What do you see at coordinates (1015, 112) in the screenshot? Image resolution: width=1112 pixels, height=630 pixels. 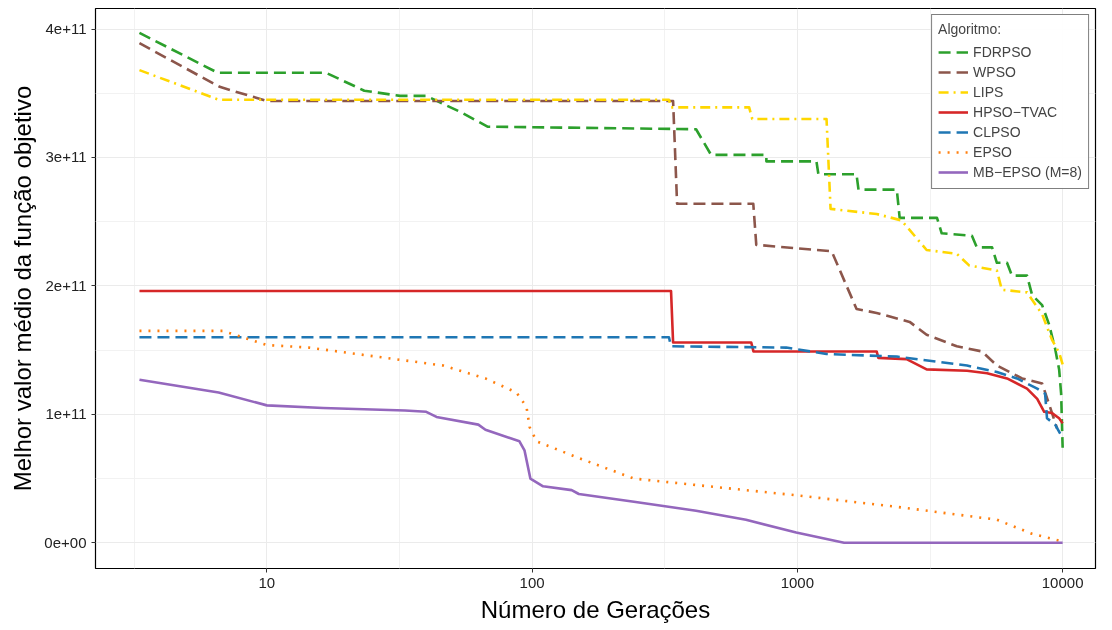 I see `legend-label: HPSO−TVAC` at bounding box center [1015, 112].